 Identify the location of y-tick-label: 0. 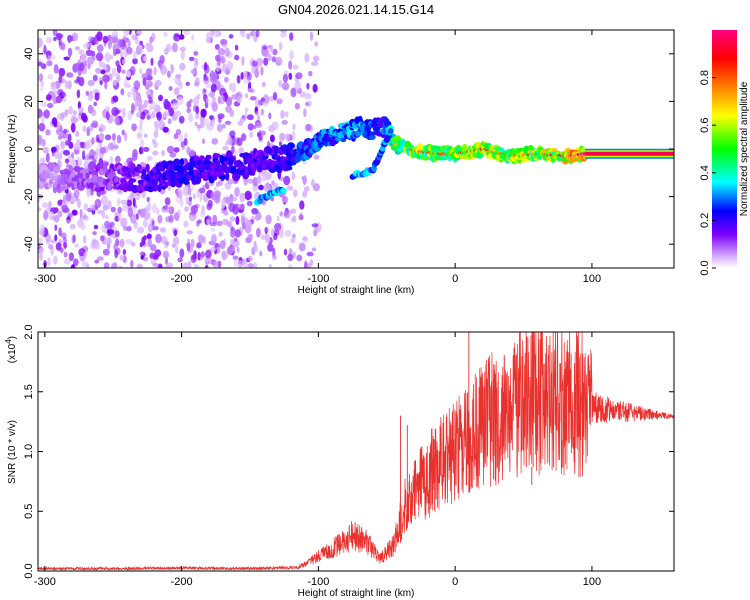
(29, 149).